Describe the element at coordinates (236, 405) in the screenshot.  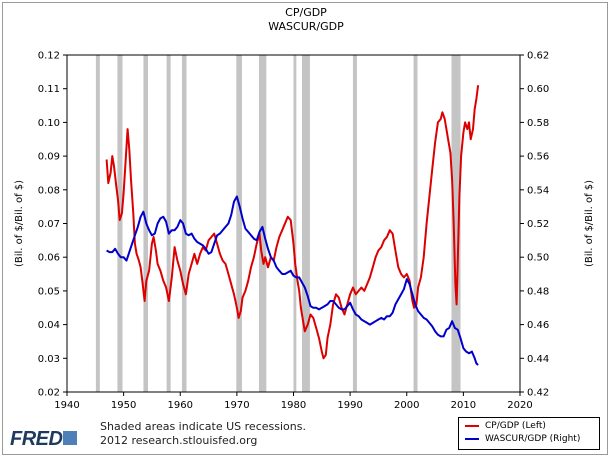
I see `x-tick-label-3: 1970` at that location.